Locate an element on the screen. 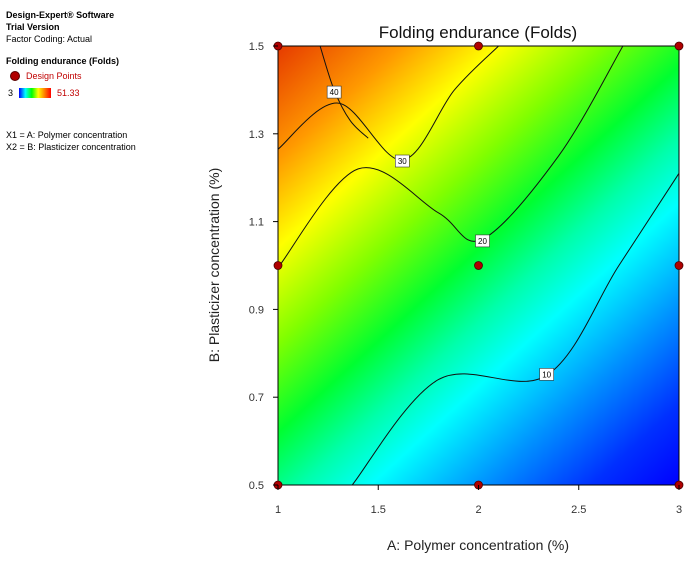 The width and height of the screenshot is (697, 573). contour-label-10: 10 is located at coordinates (546, 374).